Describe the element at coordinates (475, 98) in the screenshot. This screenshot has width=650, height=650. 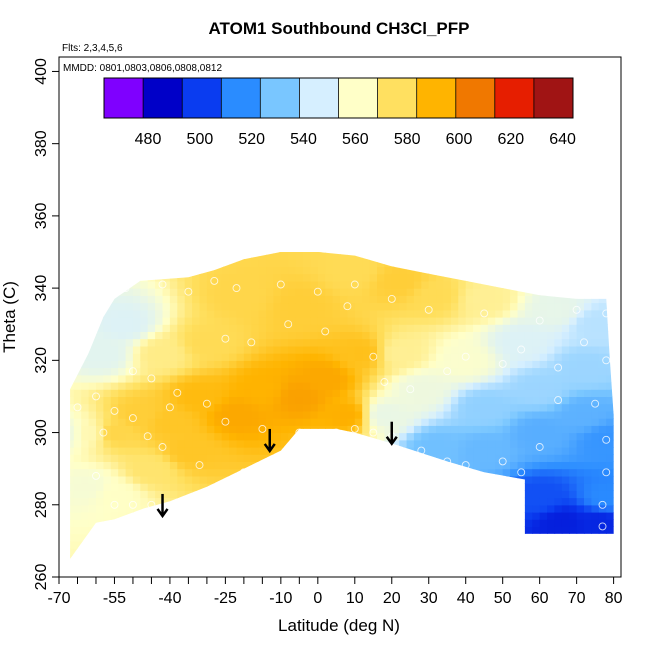
I see `colorbar-block` at that location.